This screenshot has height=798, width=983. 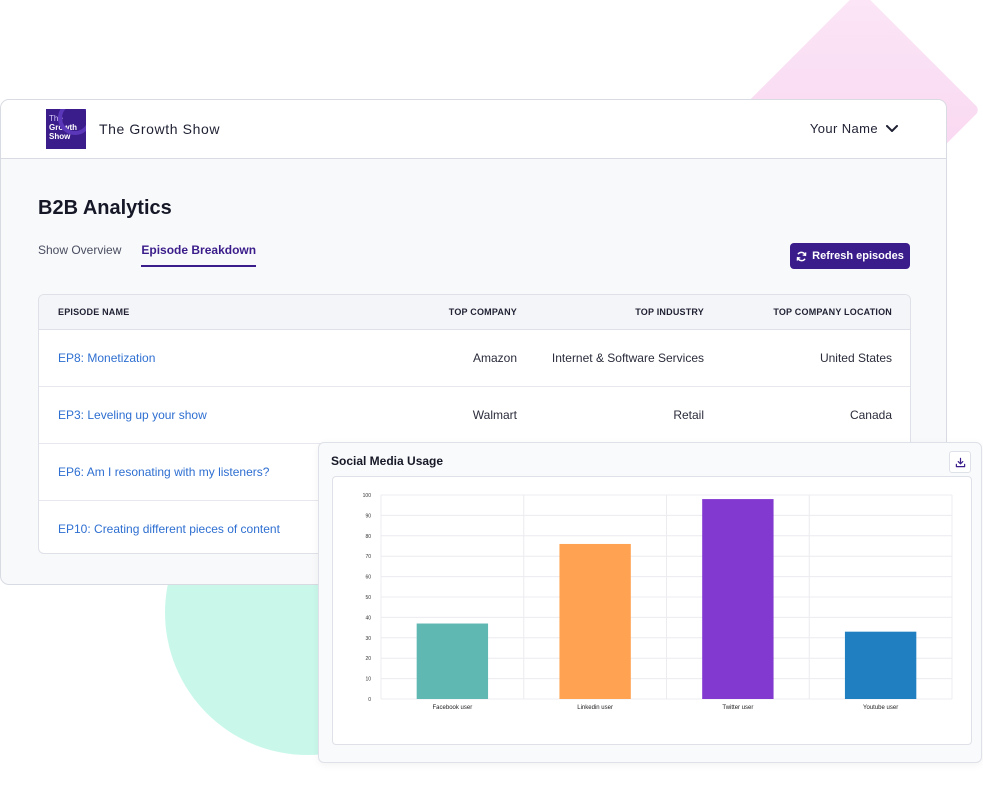 I want to click on bar-facebook-user, so click(x=452, y=661).